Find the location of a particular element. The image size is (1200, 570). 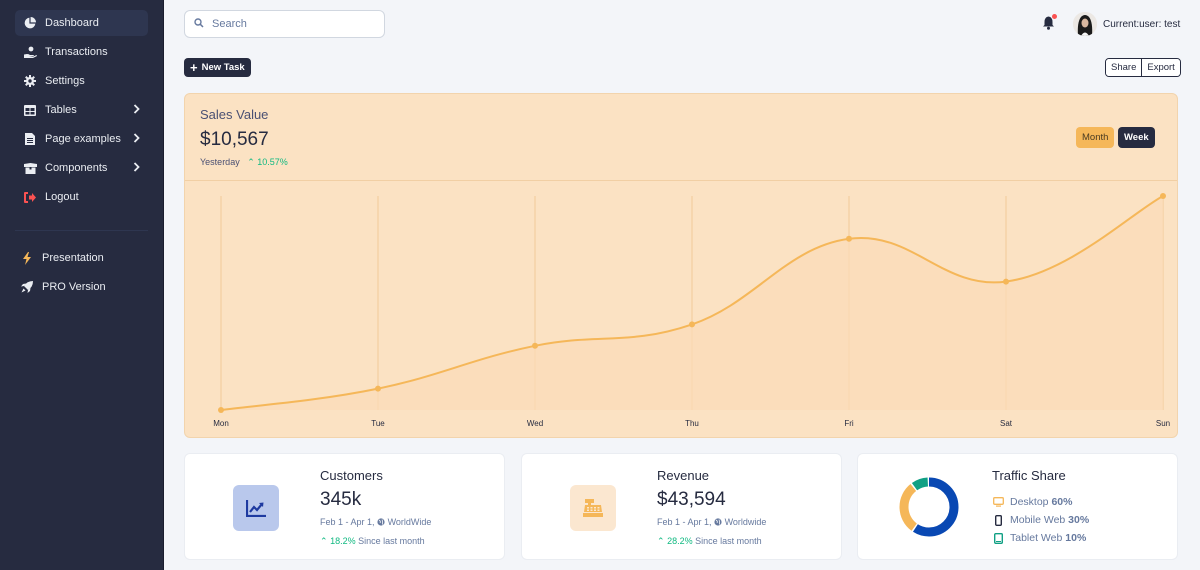

customers-change: ⌃ 18.2% Since last month is located at coordinates (372, 541).